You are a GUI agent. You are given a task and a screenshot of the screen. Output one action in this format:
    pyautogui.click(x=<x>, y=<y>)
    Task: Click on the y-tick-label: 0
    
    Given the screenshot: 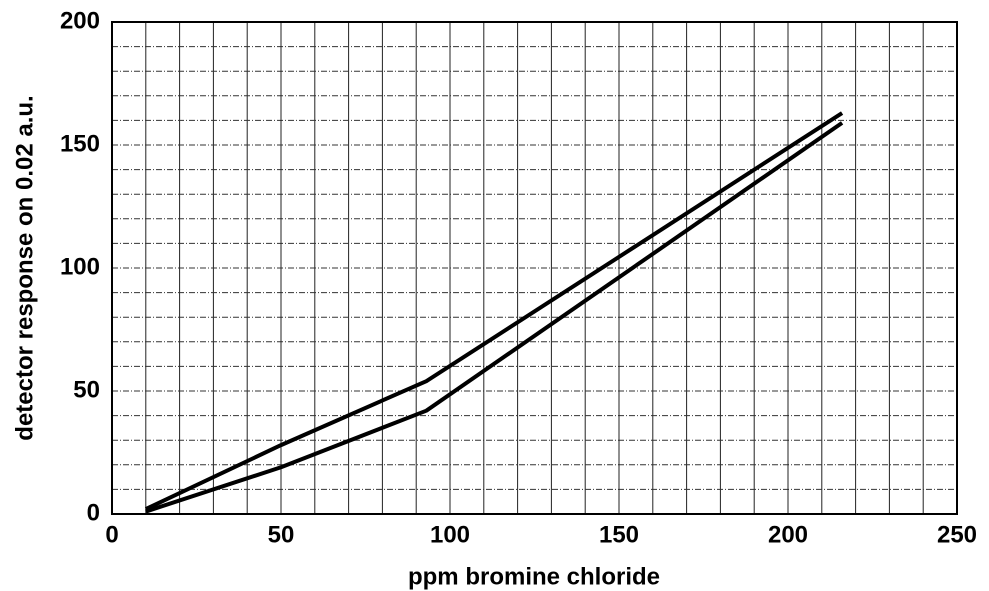 What is the action you would take?
    pyautogui.click(x=93, y=512)
    